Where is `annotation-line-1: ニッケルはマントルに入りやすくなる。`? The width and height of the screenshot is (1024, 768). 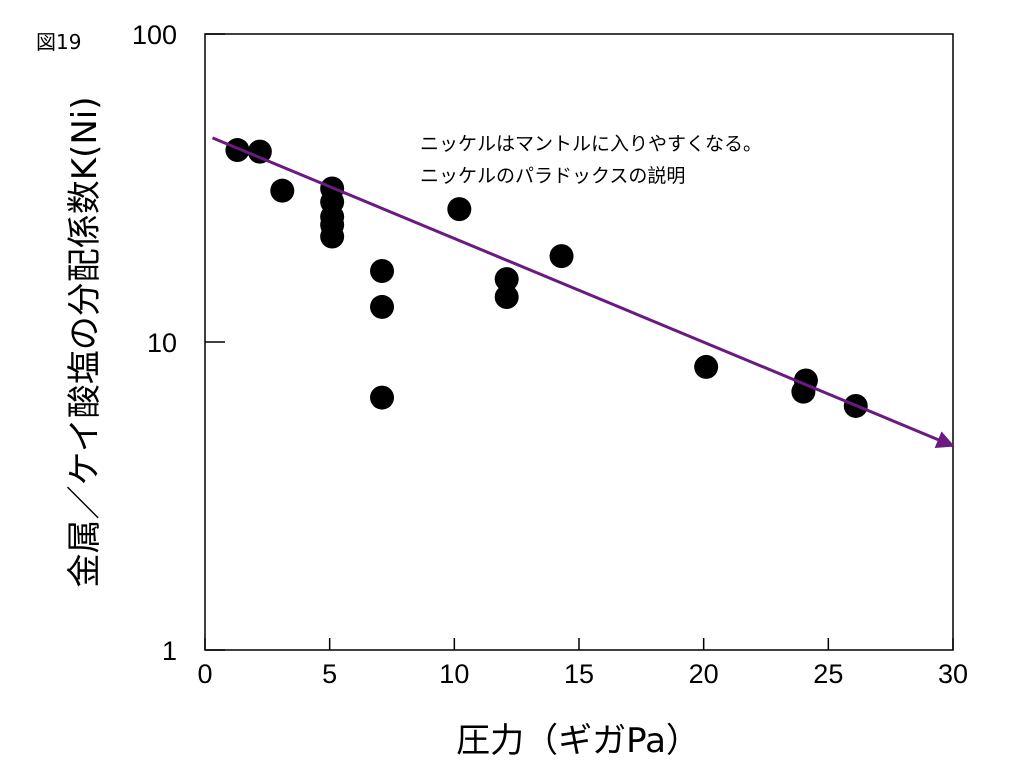 annotation-line-1: ニッケルはマントルに入りやすくなる。 is located at coordinates (591, 144).